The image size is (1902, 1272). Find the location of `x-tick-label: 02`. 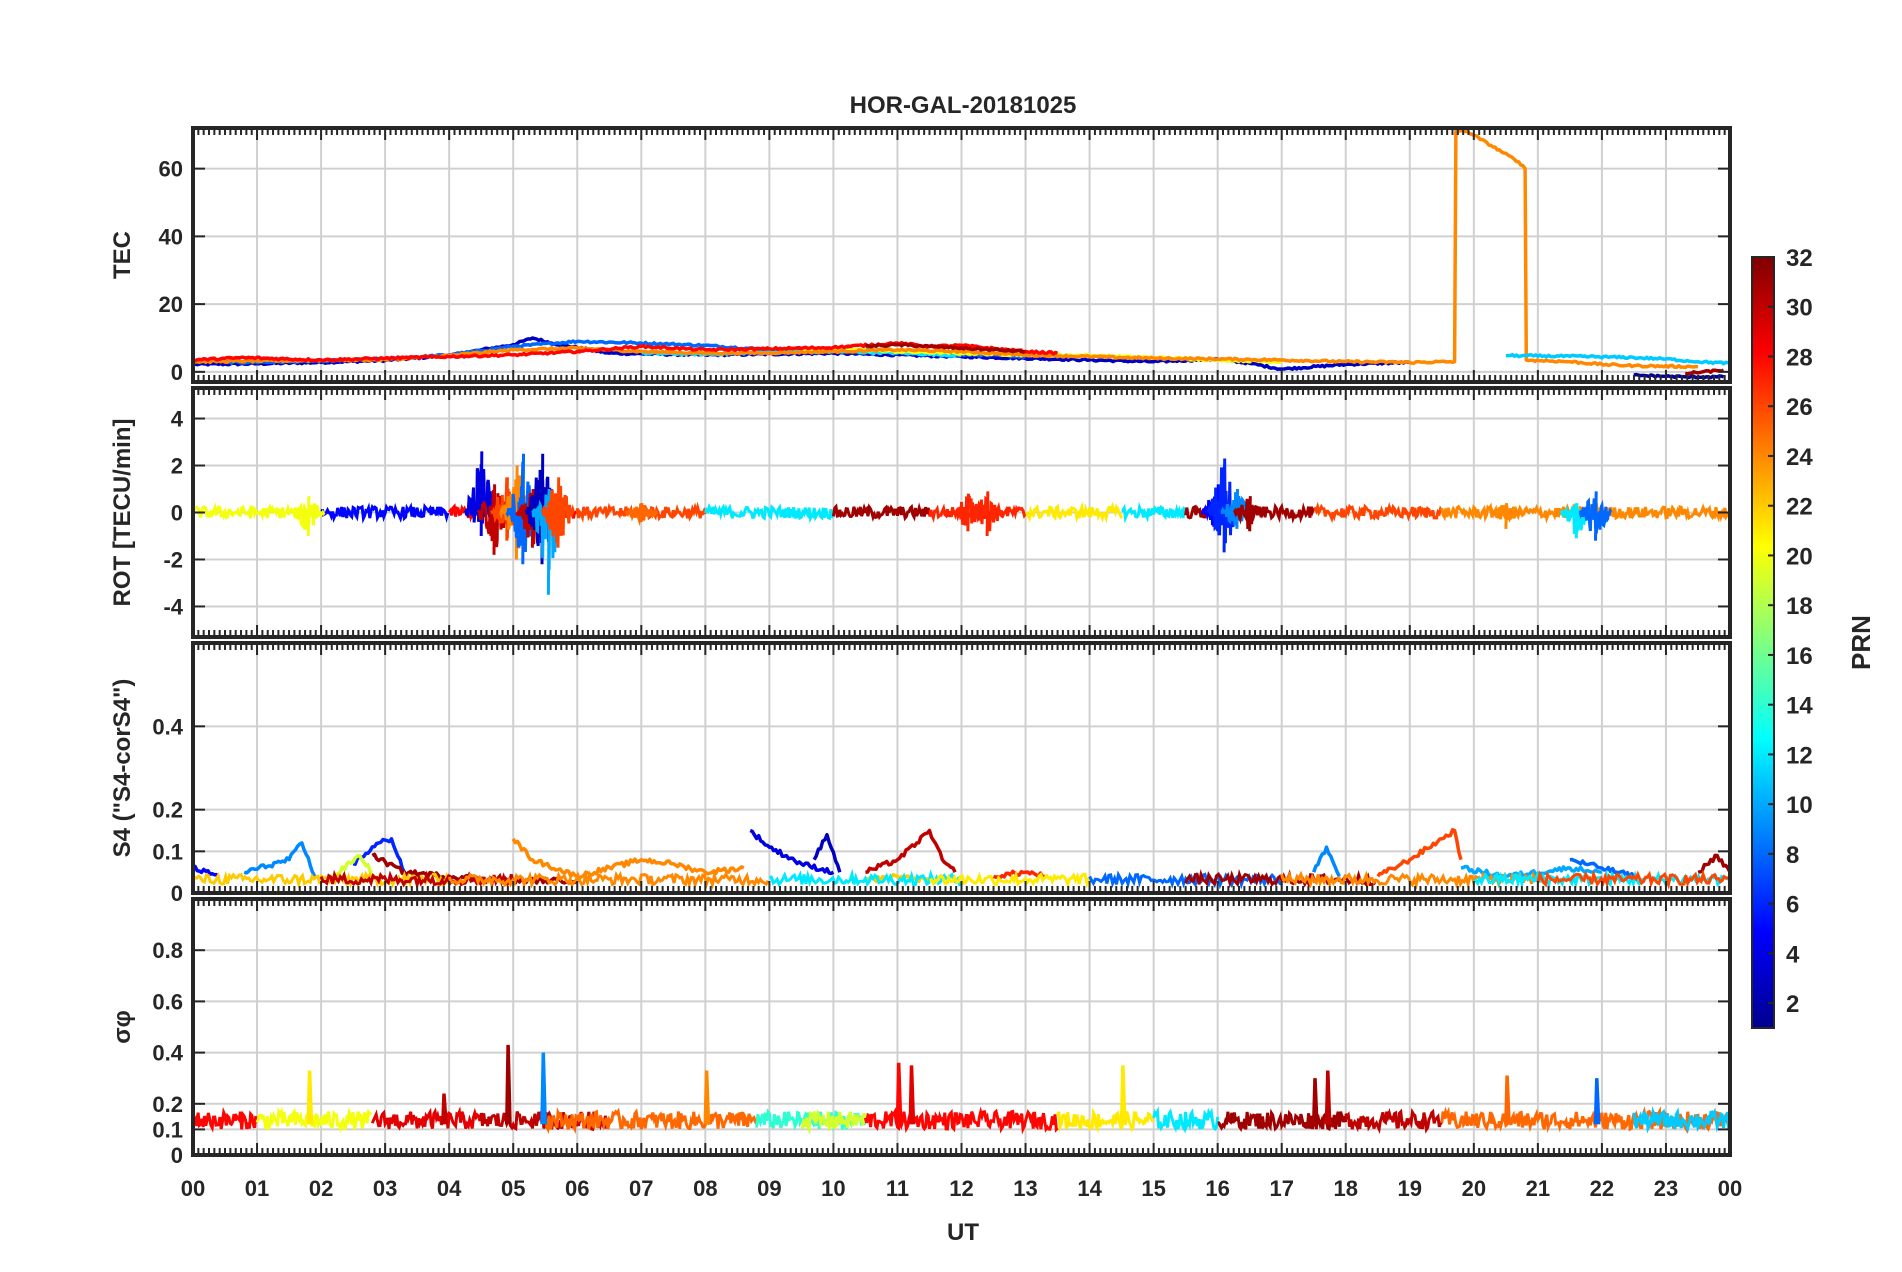

x-tick-label: 02 is located at coordinates (321, 1188).